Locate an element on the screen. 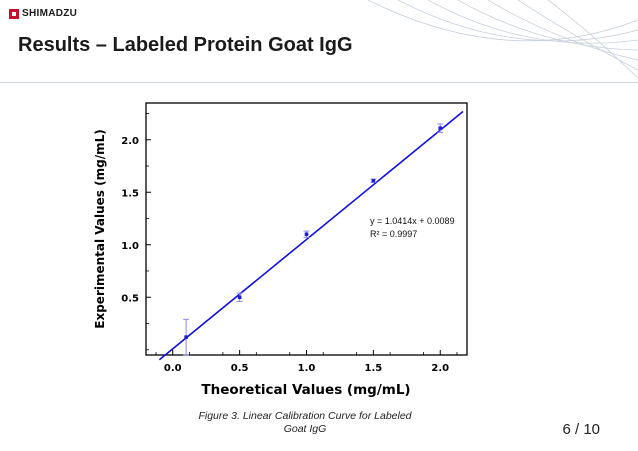  caption-line-2: Goat IgG is located at coordinates (305, 429).